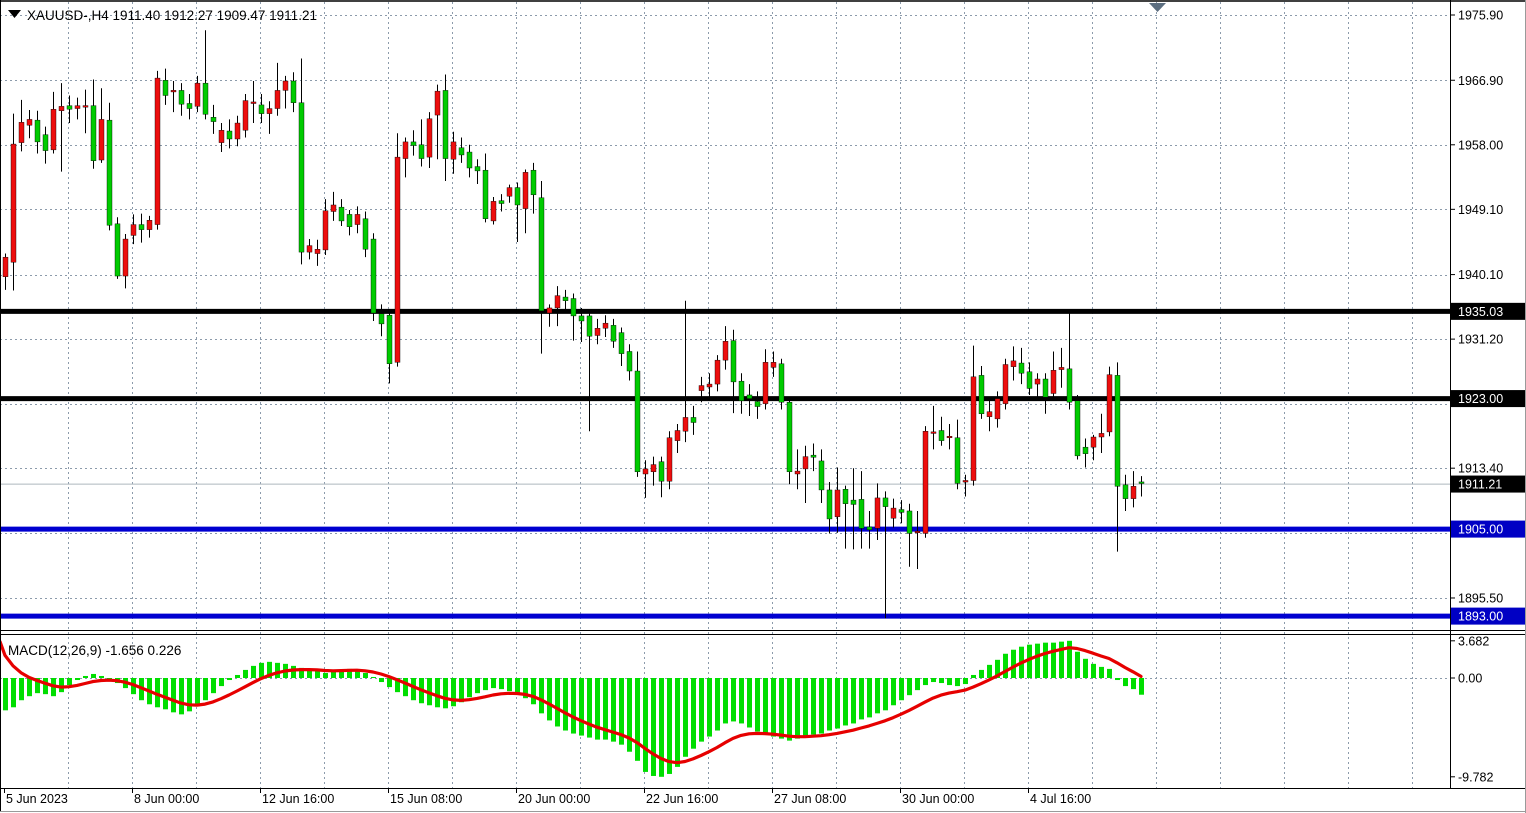 This screenshot has height=813, width=1526. What do you see at coordinates (14, 14) in the screenshot?
I see `collapse-triangle-icon` at bounding box center [14, 14].